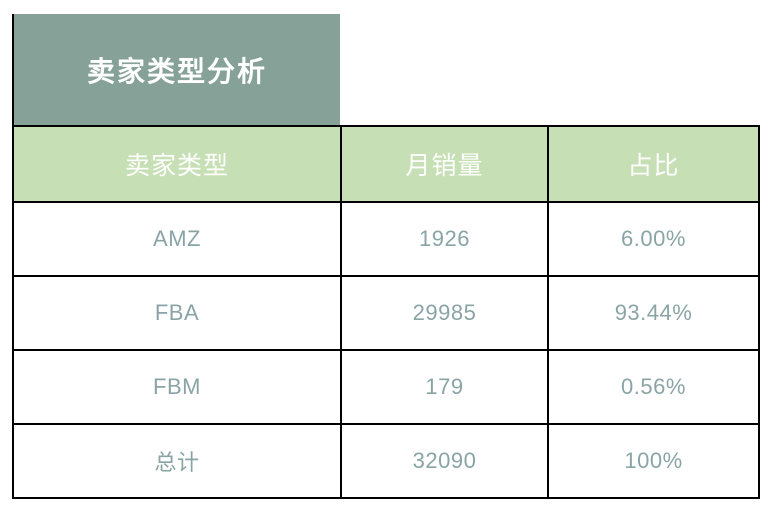 The image size is (774, 519). Describe the element at coordinates (653, 461) in the screenshot. I see `cell-share: 100%` at that location.